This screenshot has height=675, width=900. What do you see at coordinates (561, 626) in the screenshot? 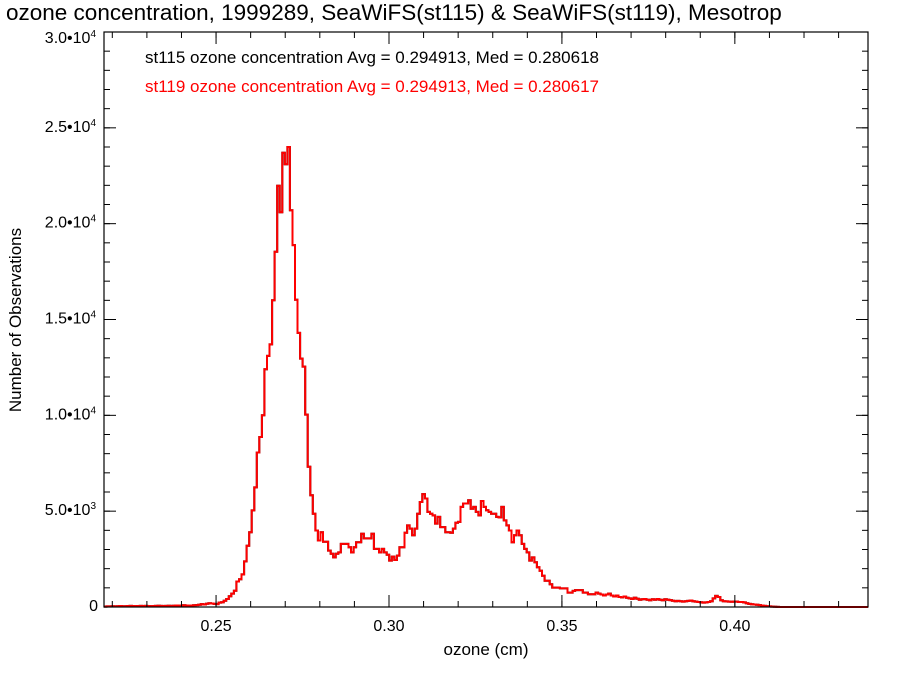
I see `x-tick-label: 0.35` at bounding box center [561, 626].